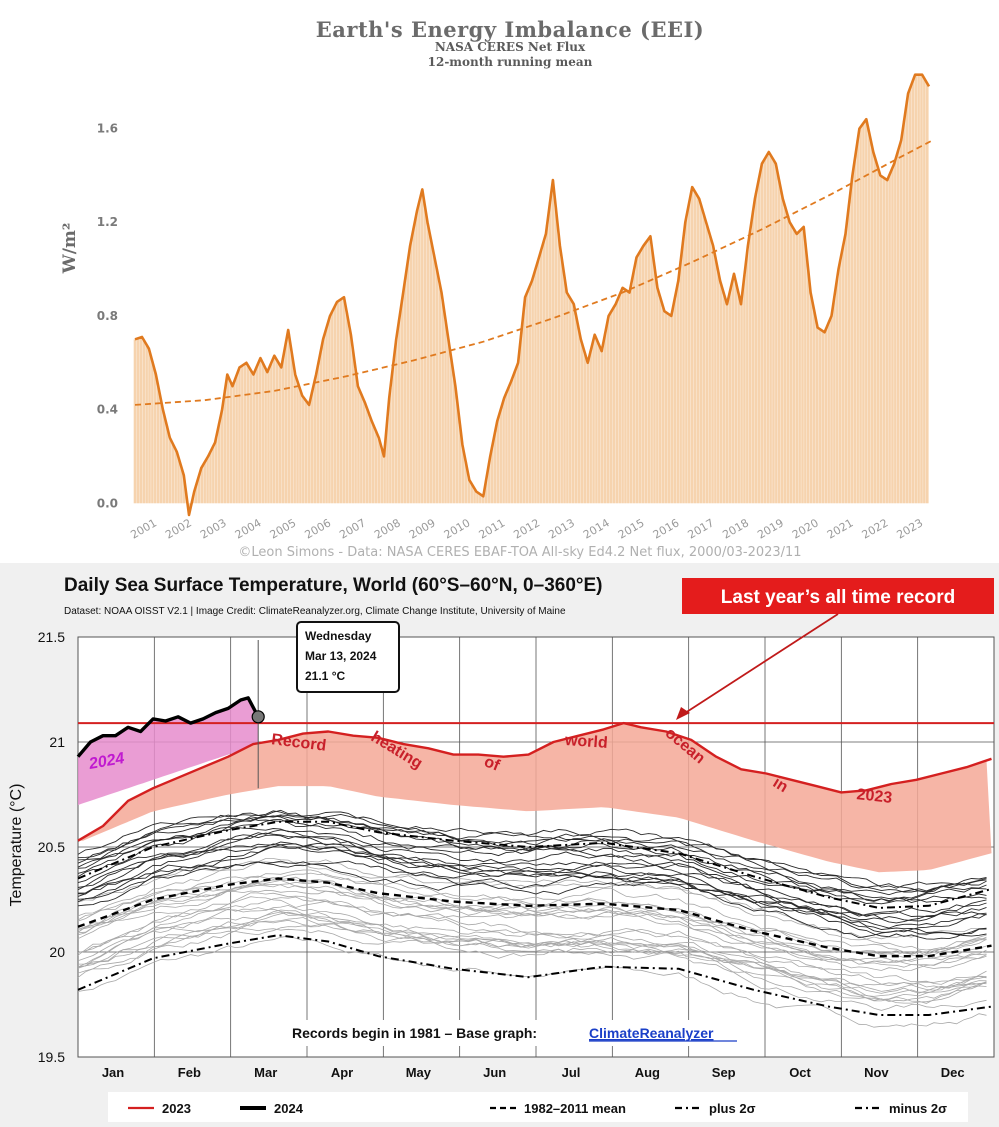 The image size is (999, 1127). What do you see at coordinates (338, 636) in the screenshot?
I see `tooltip-weekday: Wednesday` at bounding box center [338, 636].